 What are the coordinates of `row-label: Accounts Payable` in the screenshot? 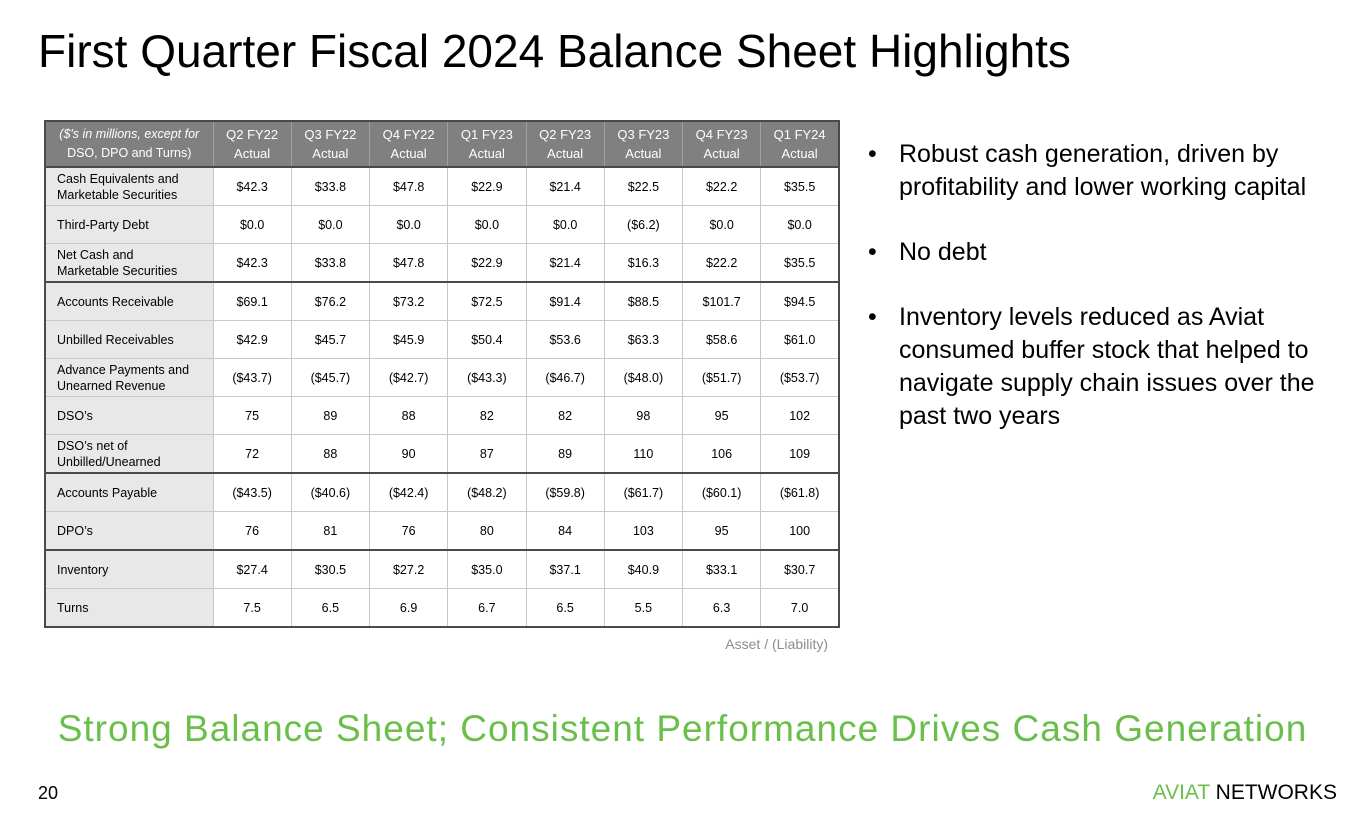 It's located at (129, 492).